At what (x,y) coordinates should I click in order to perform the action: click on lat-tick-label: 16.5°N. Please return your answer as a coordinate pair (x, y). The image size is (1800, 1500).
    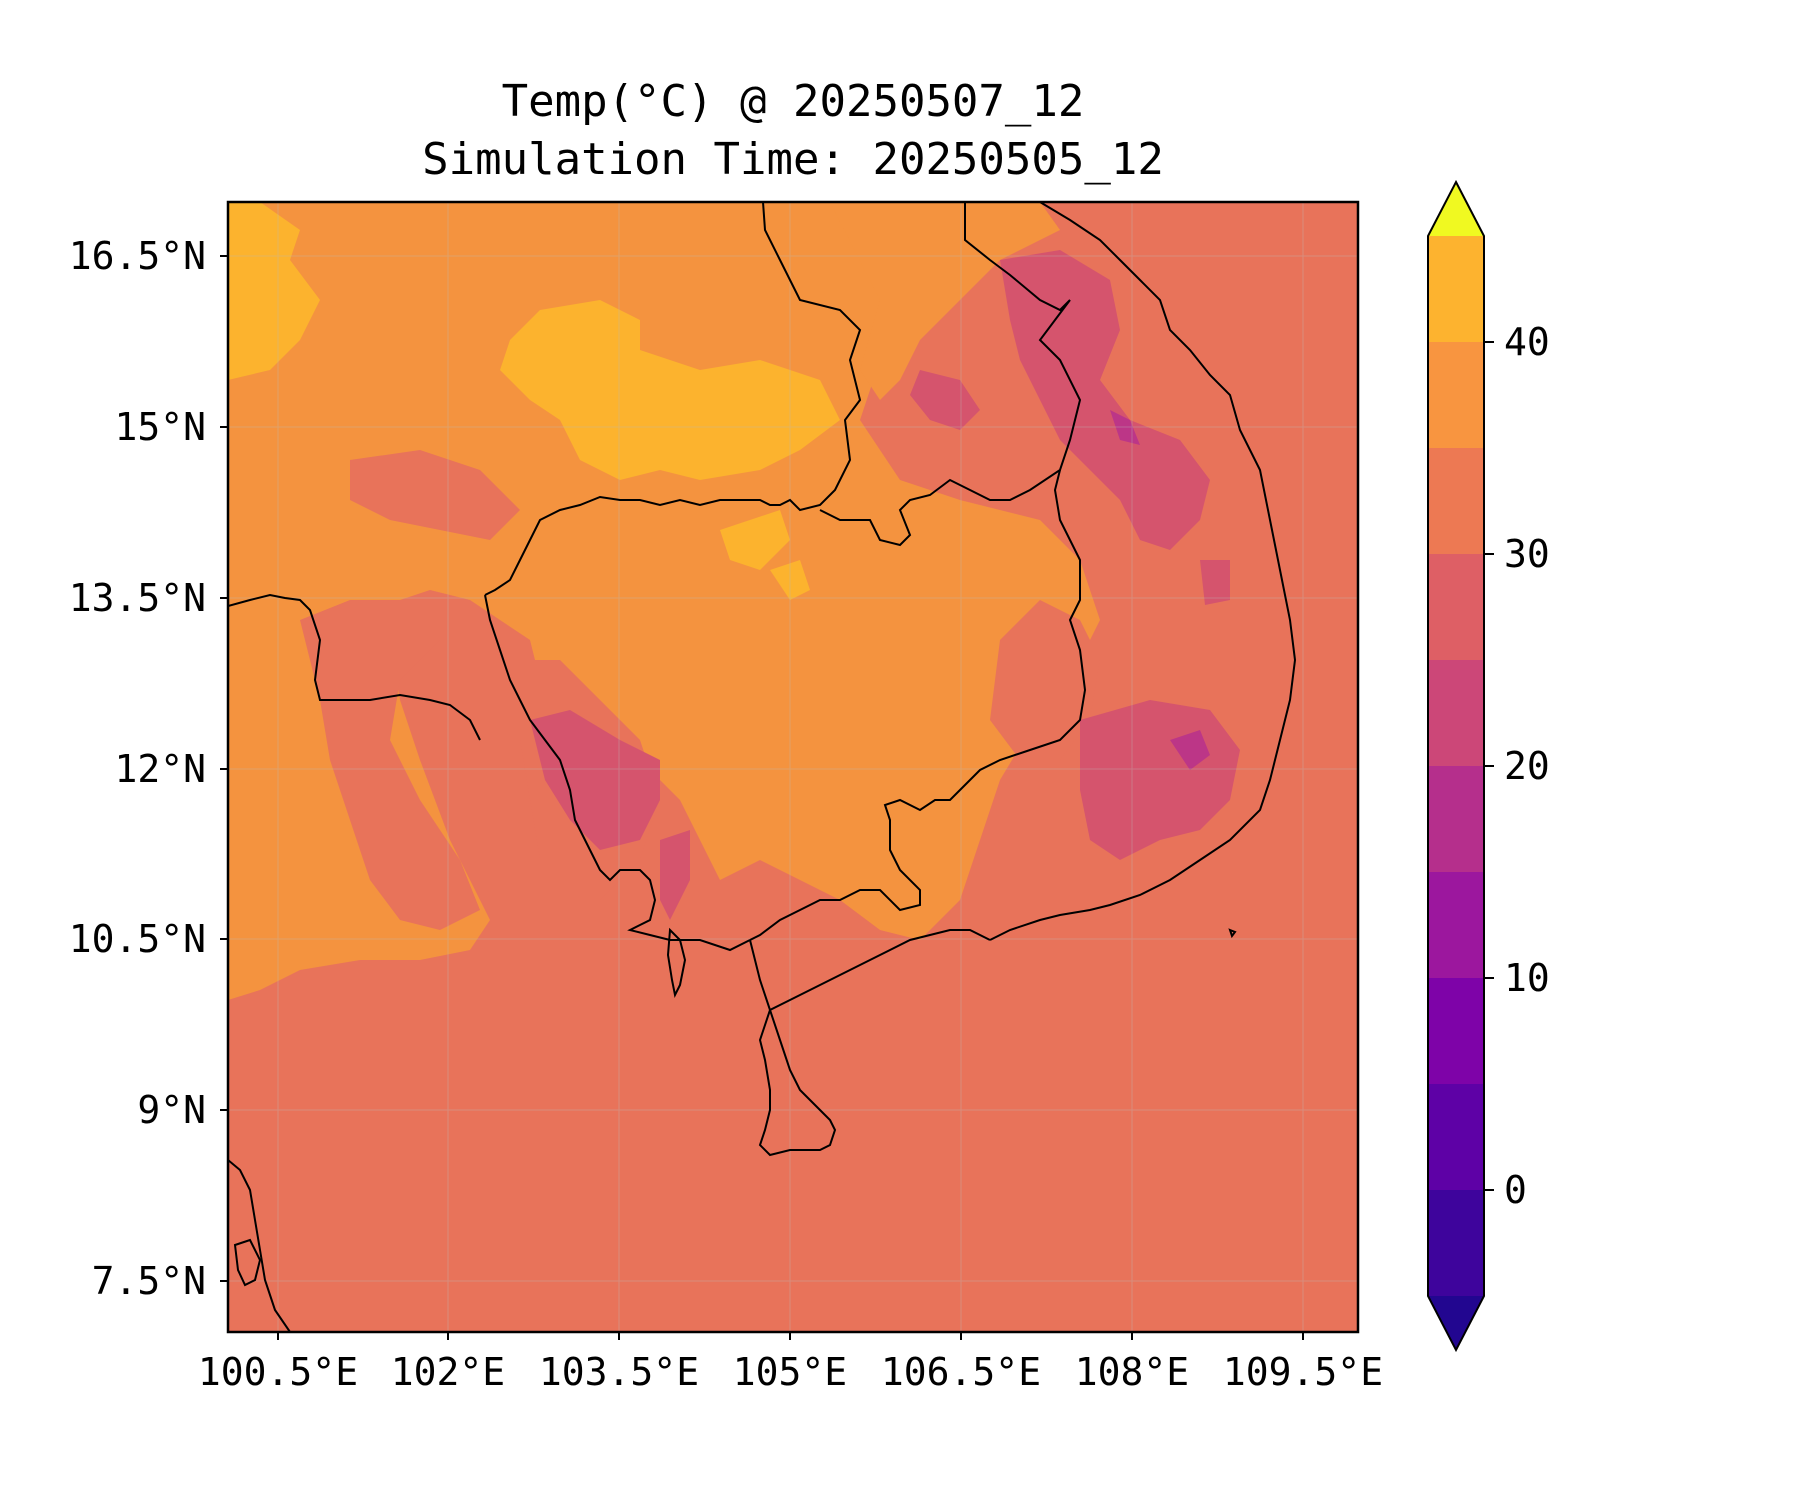
    Looking at the image, I should click on (137, 256).